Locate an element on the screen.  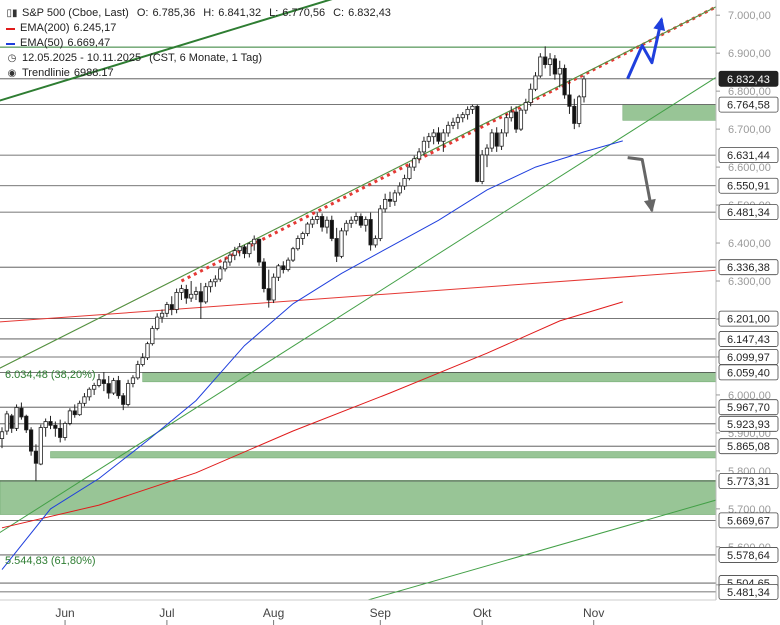
y-tick-label: 6.000,00 is located at coordinates (749, 396).